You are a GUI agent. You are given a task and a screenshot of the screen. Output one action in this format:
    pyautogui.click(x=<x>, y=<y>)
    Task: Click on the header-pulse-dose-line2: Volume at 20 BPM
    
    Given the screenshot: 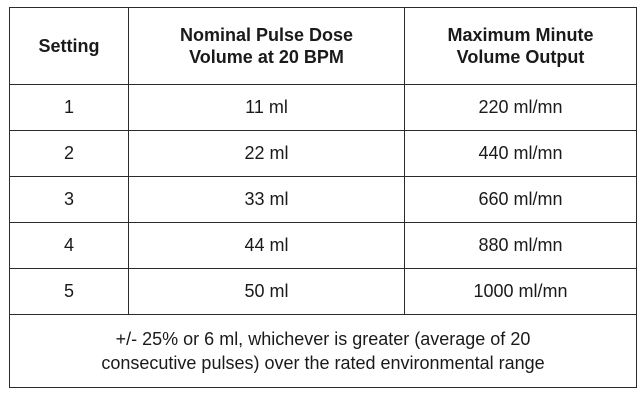 What is the action you would take?
    pyautogui.click(x=266, y=57)
    